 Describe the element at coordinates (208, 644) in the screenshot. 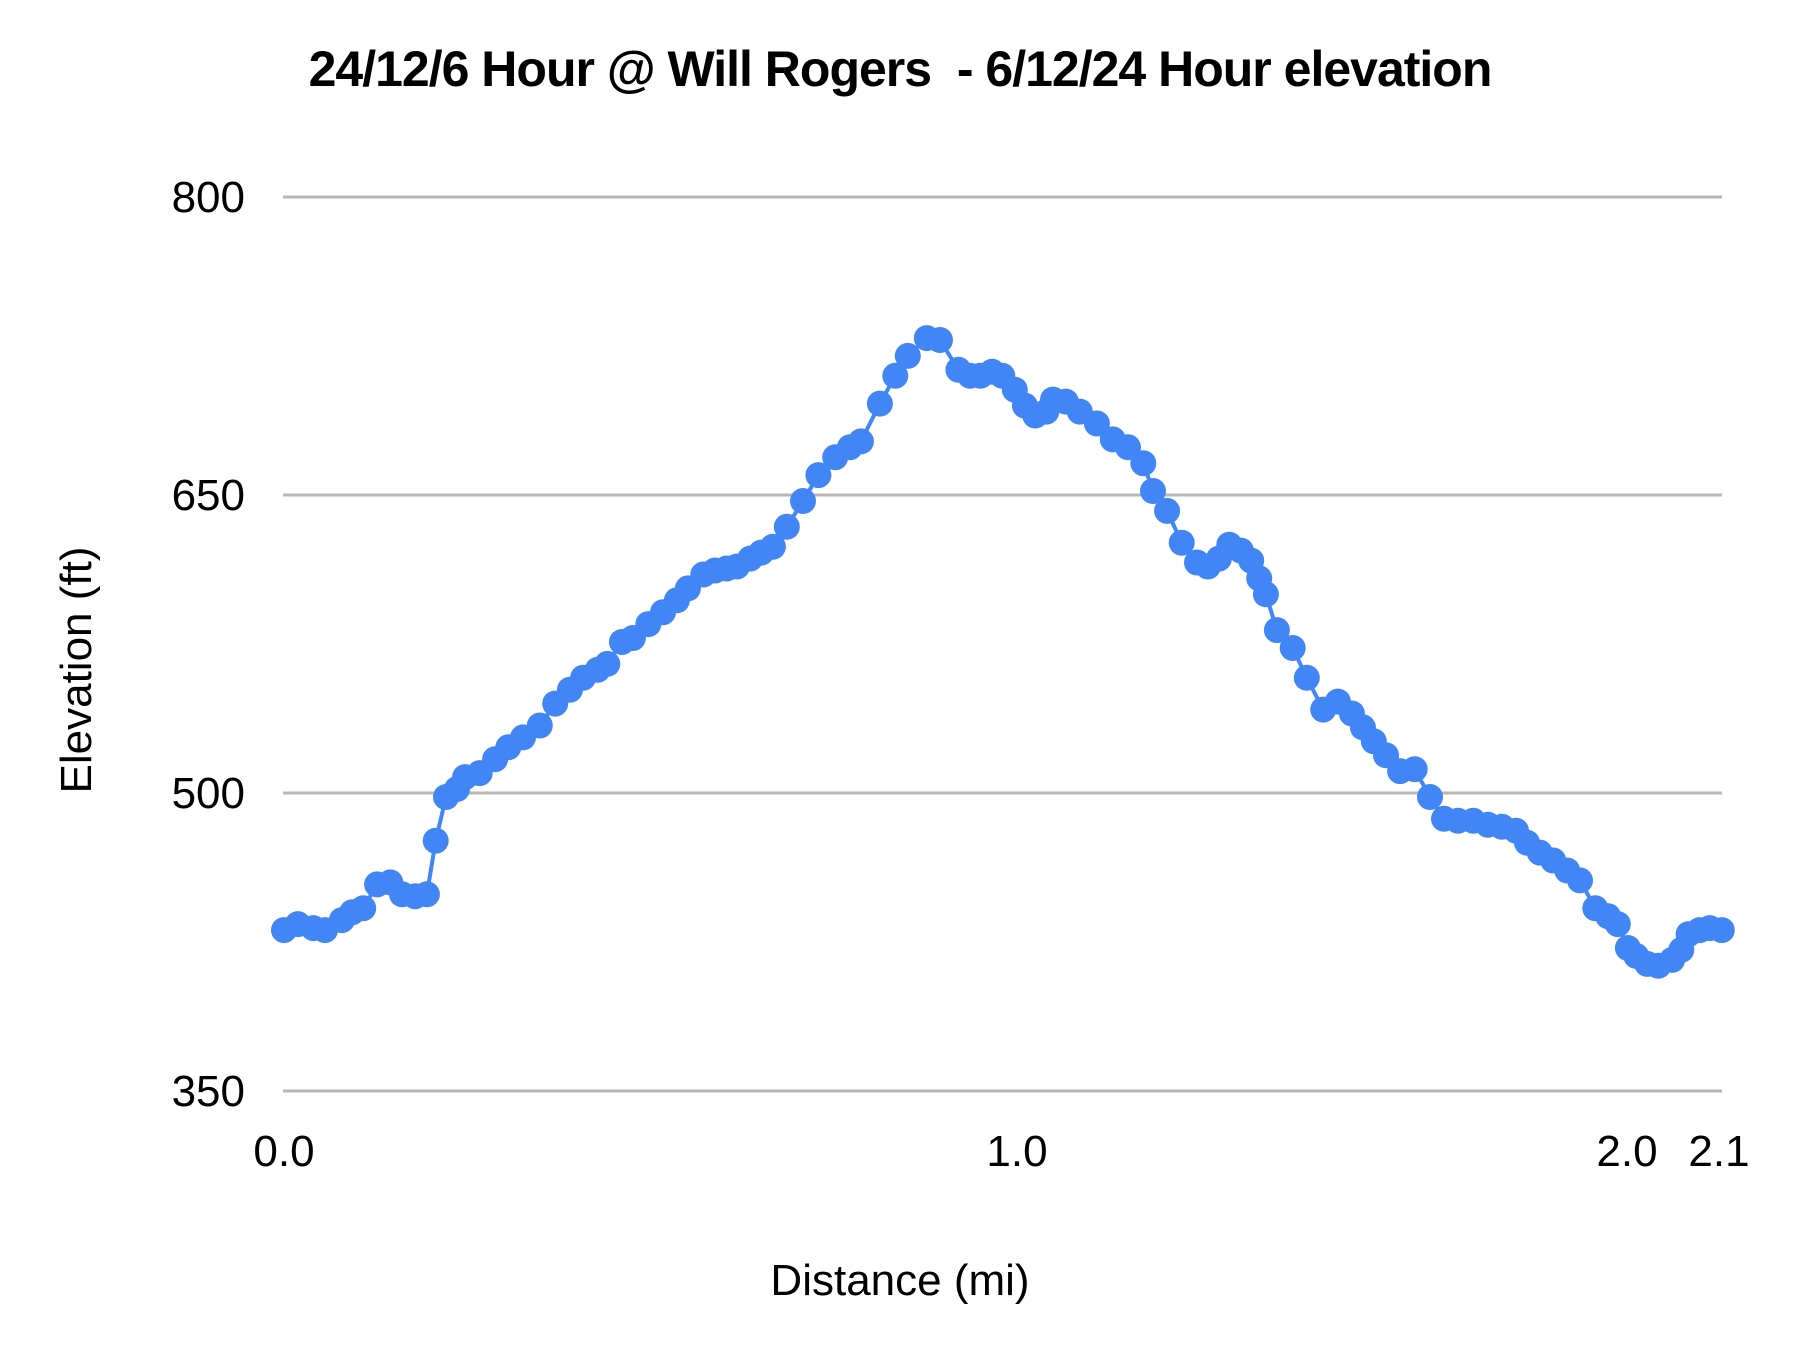

I see `y-axis-tick-labels: 800 650 500 350` at that location.